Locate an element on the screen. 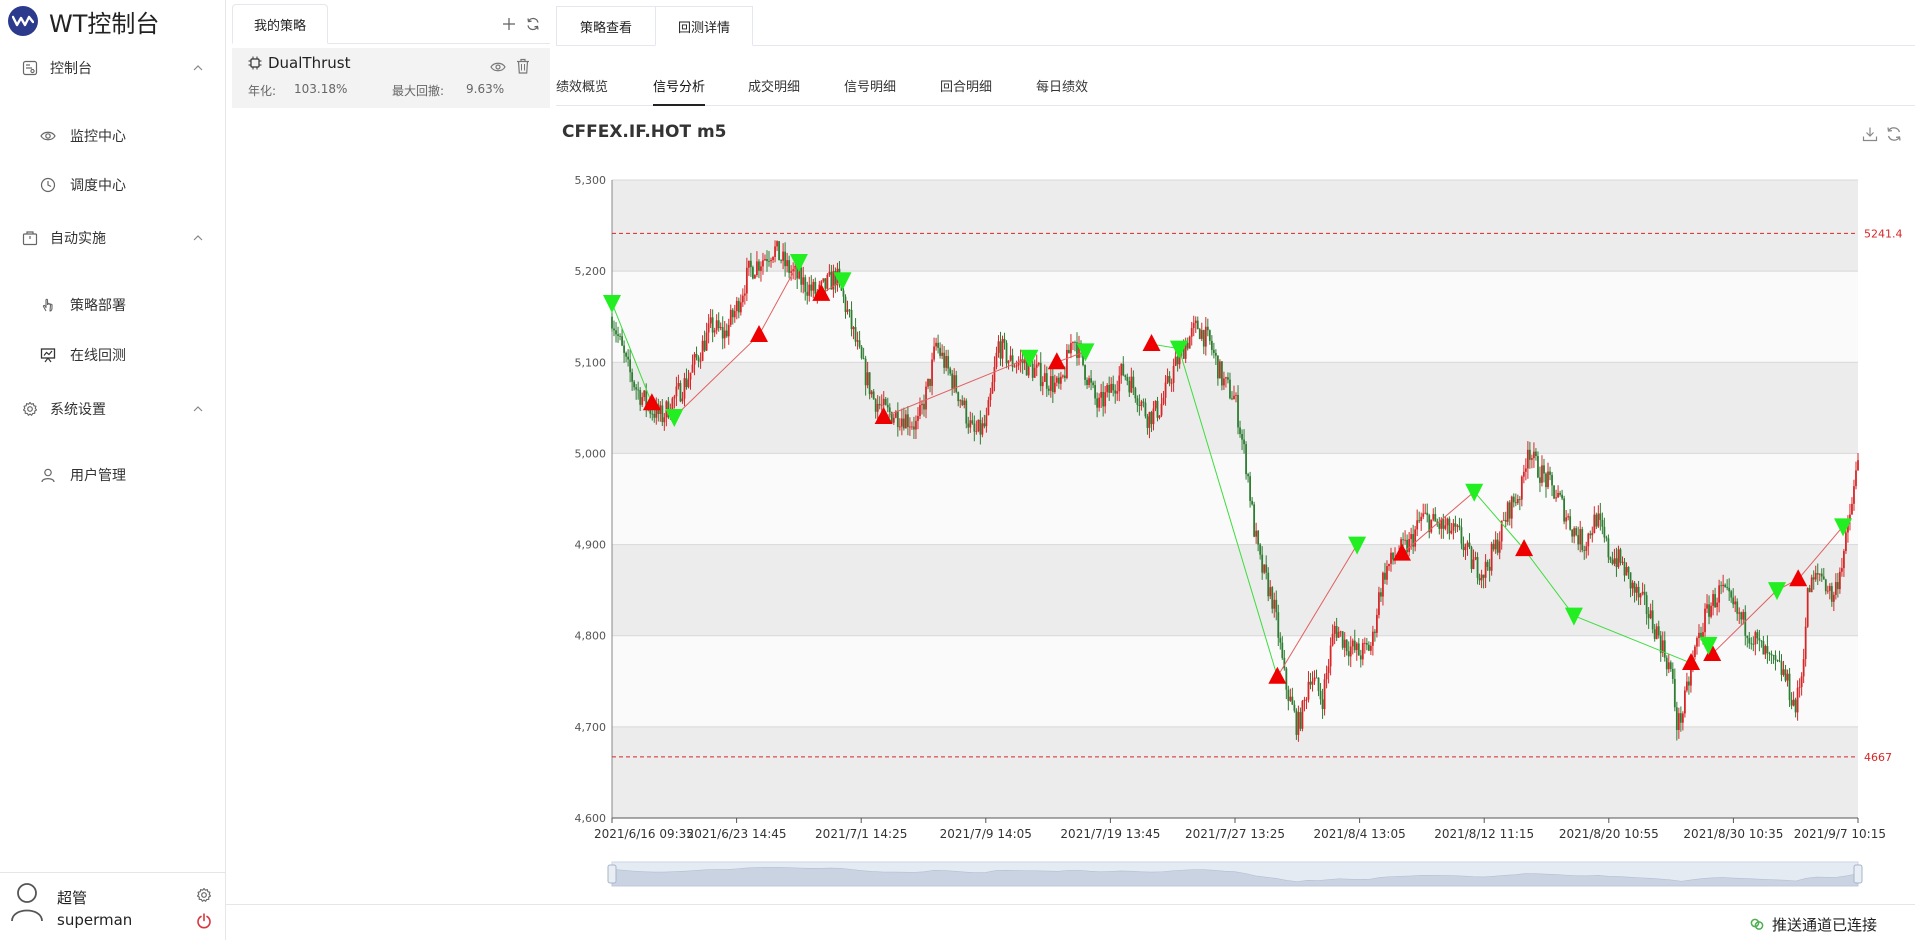  plus-icon is located at coordinates (509, 24).